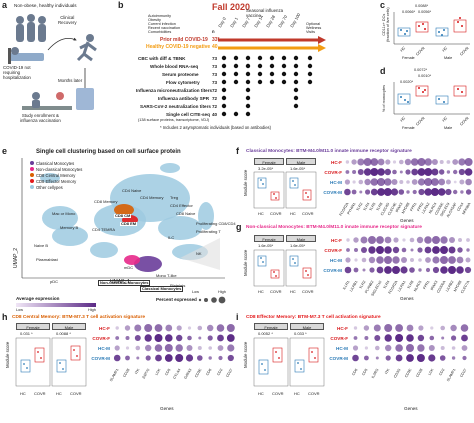 Image resolution: width=474 pixels, height=423 pixels. I want to click on n-header: n, so click(213, 31).